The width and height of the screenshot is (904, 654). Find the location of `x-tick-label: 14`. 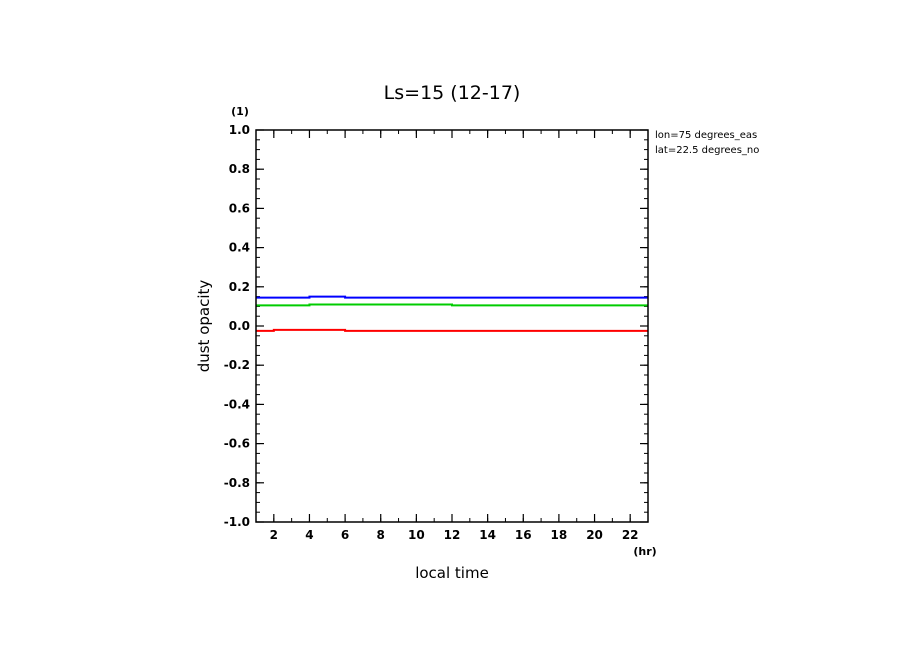

x-tick-label: 14 is located at coordinates (487, 535).